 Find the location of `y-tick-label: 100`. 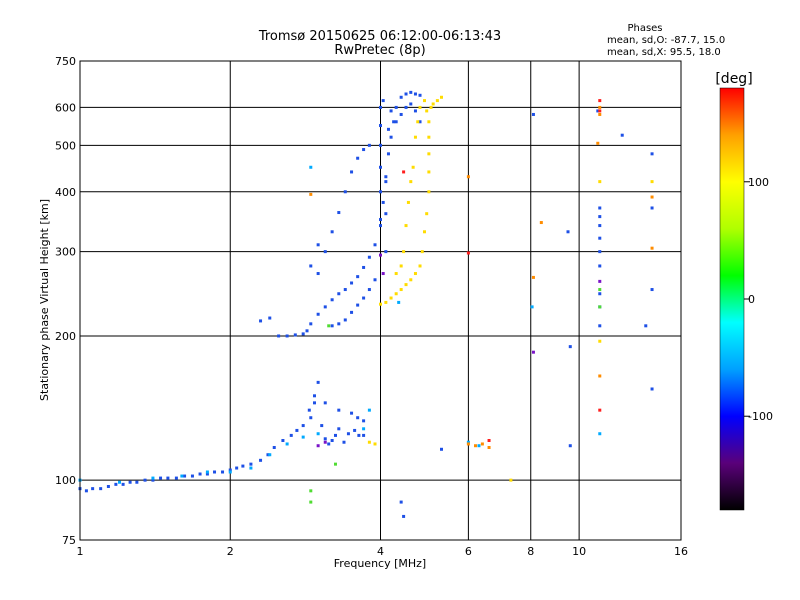

y-tick-label: 100 is located at coordinates (65, 480).